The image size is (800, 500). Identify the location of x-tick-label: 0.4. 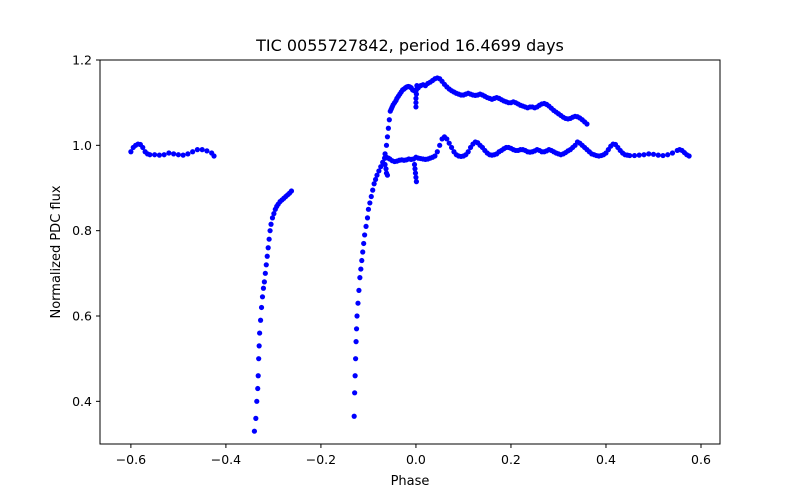
(606, 459).